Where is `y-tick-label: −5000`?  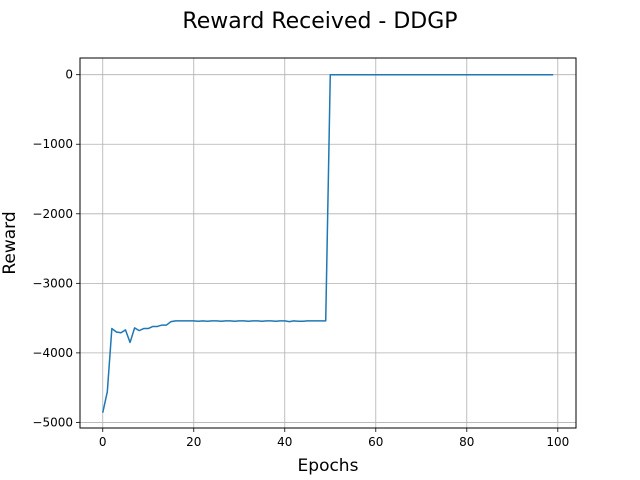
y-tick-label: −5000 is located at coordinates (52, 422).